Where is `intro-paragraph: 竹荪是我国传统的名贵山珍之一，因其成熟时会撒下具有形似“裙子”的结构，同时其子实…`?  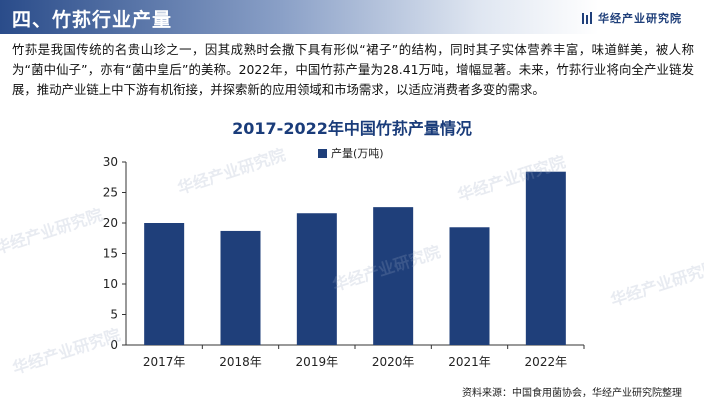
intro-paragraph: 竹荪是我国传统的名贵山珍之一，因其成熟时会撒下具有形似“裙子”的结构，同时其子实… is located at coordinates (353, 69).